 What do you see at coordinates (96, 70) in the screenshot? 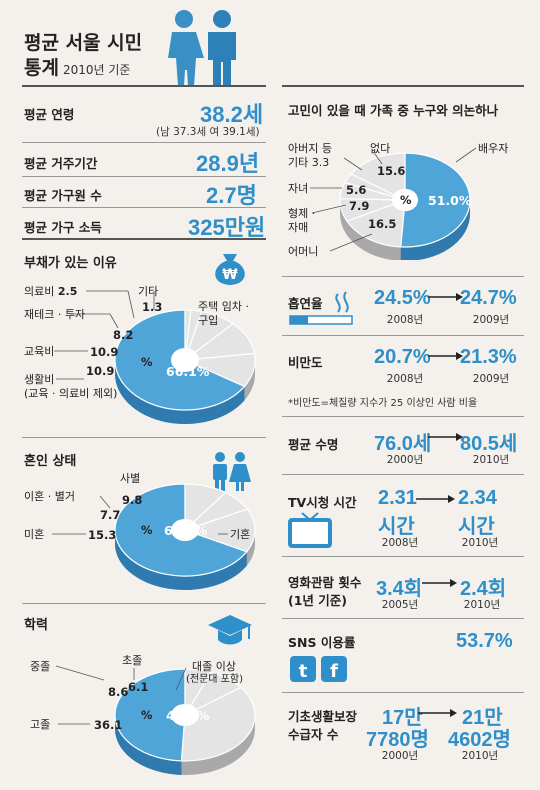
I see `base-year: 2010년 기준` at bounding box center [96, 70].